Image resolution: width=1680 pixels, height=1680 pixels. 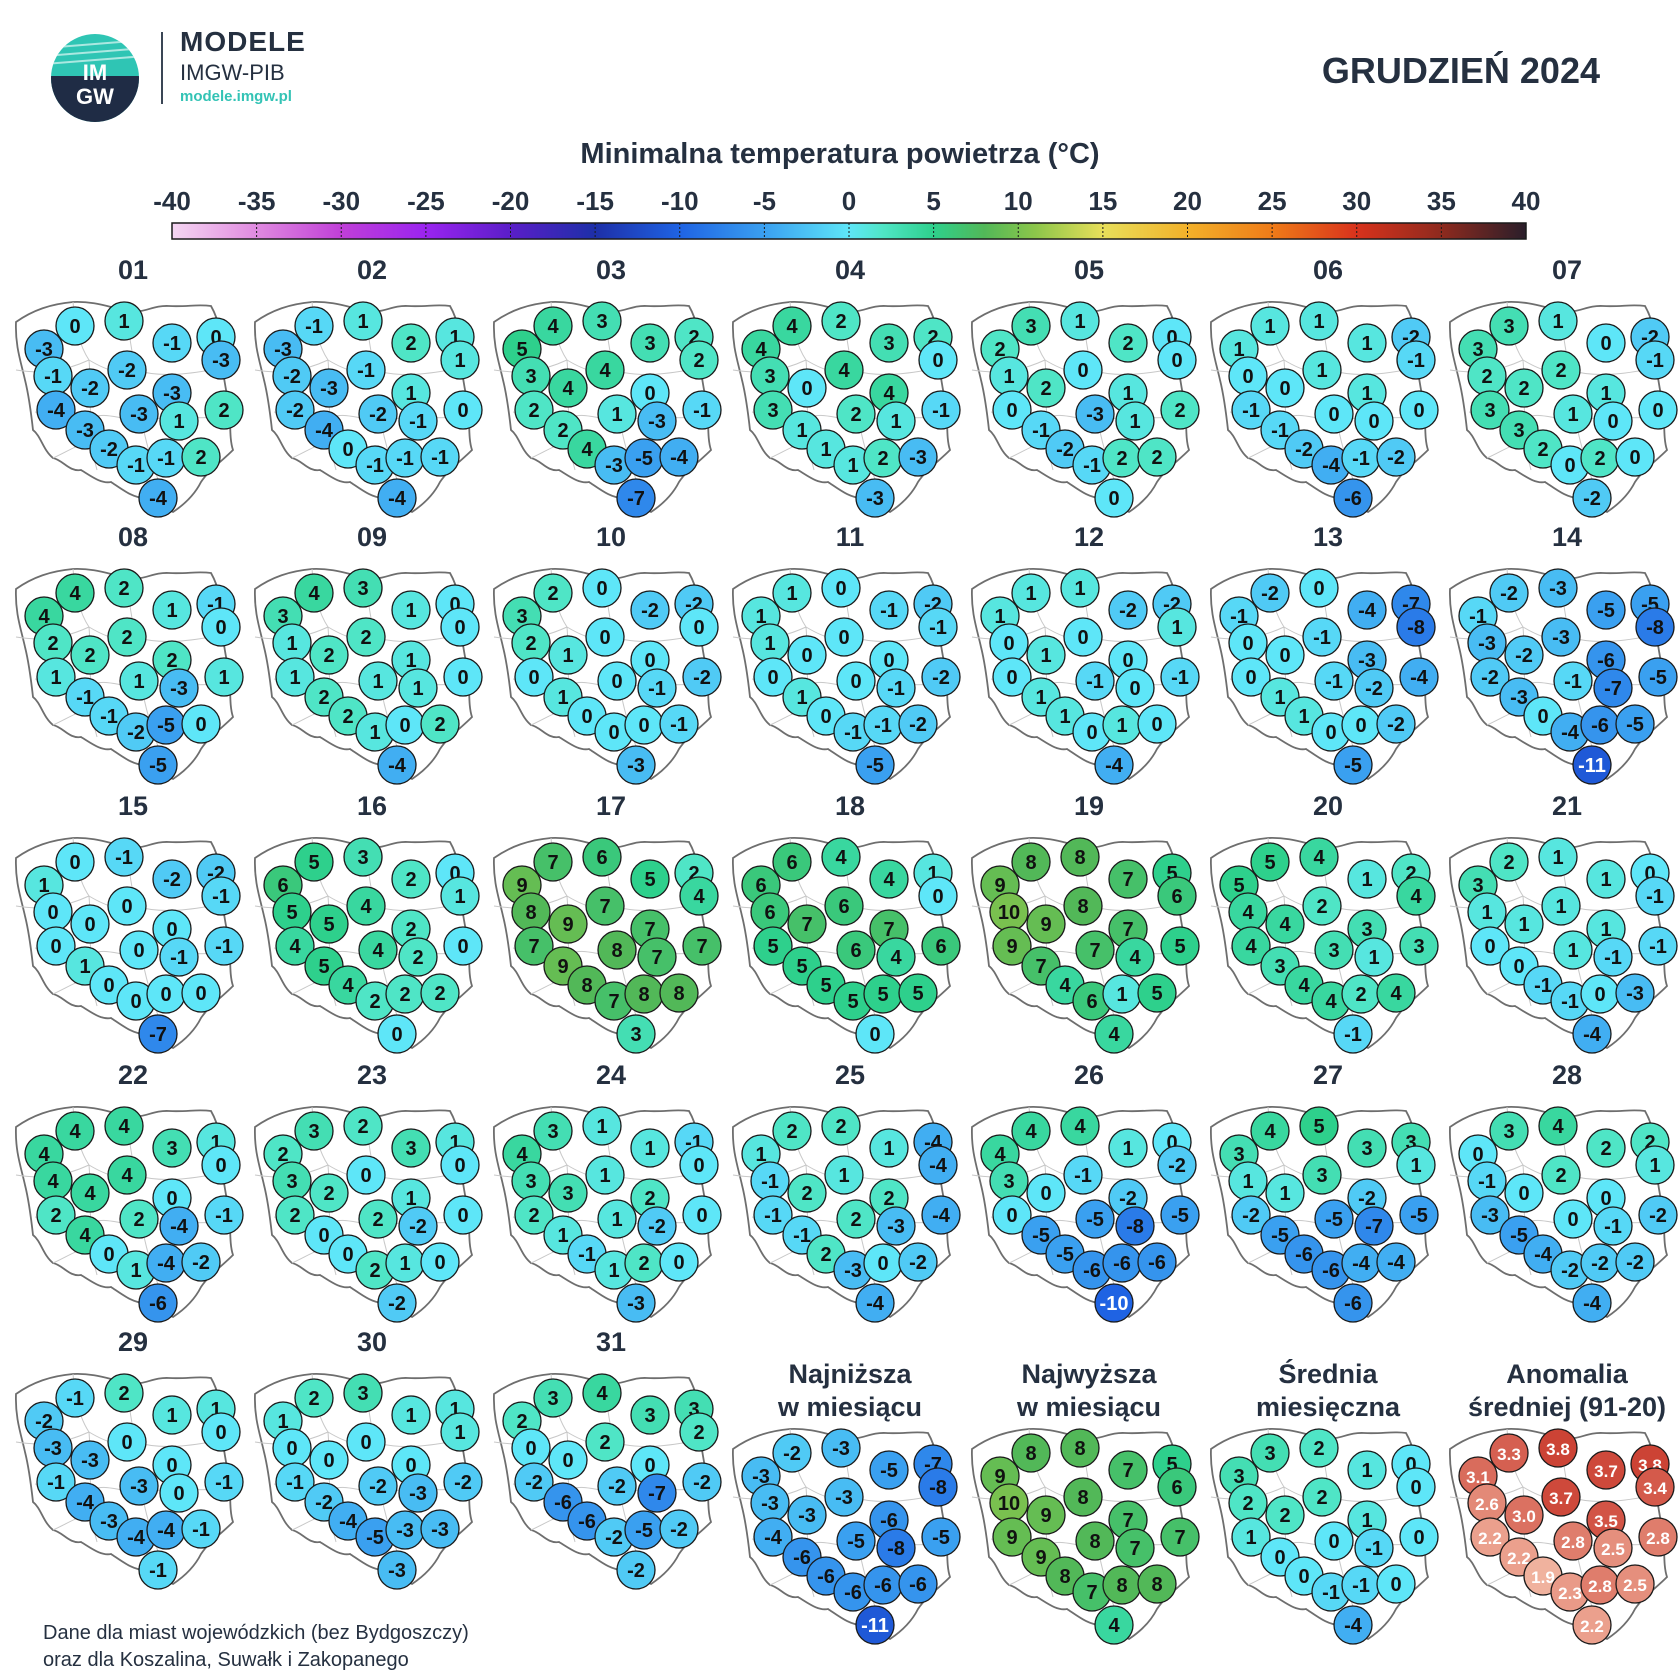 What do you see at coordinates (1567, 270) in the screenshot?
I see `day-label: 07` at bounding box center [1567, 270].